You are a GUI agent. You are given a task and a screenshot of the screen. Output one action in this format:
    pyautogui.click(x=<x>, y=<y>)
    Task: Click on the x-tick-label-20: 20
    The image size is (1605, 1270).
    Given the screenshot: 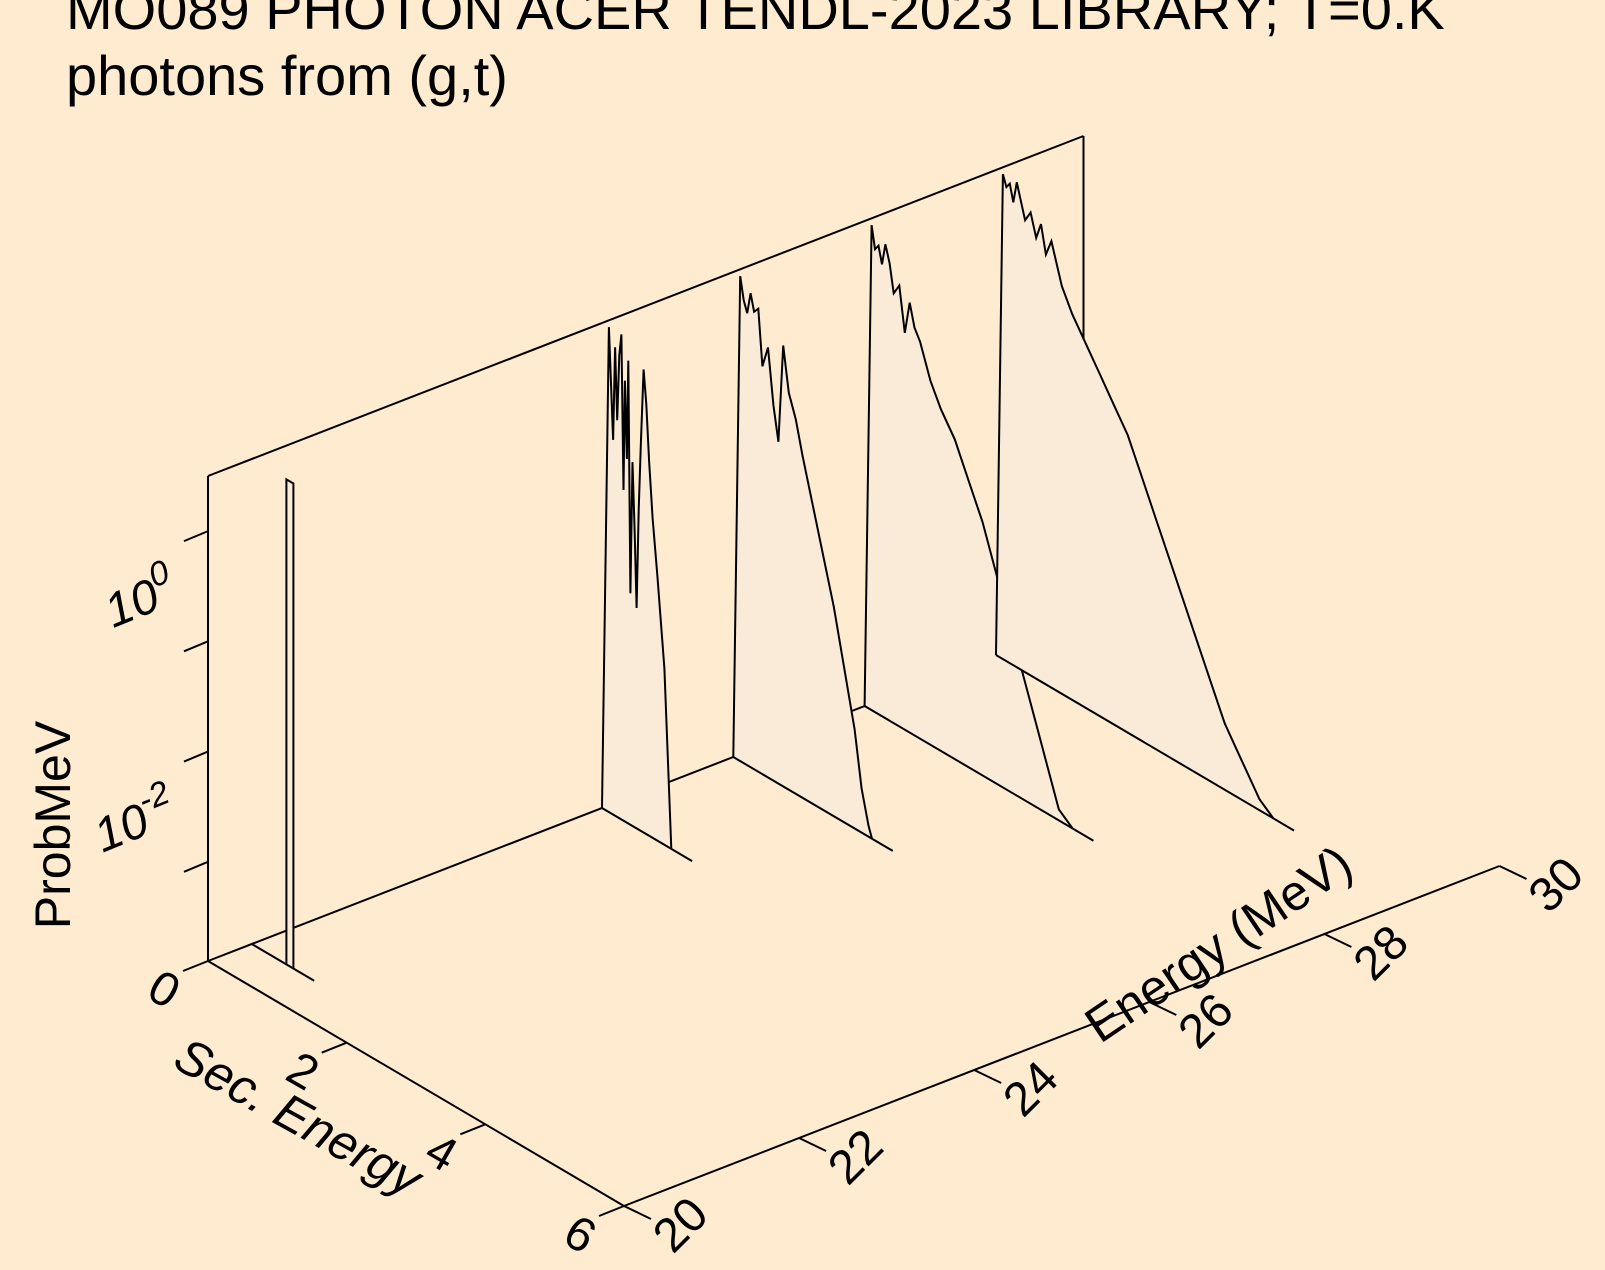 What is the action you would take?
    pyautogui.click(x=680, y=1225)
    